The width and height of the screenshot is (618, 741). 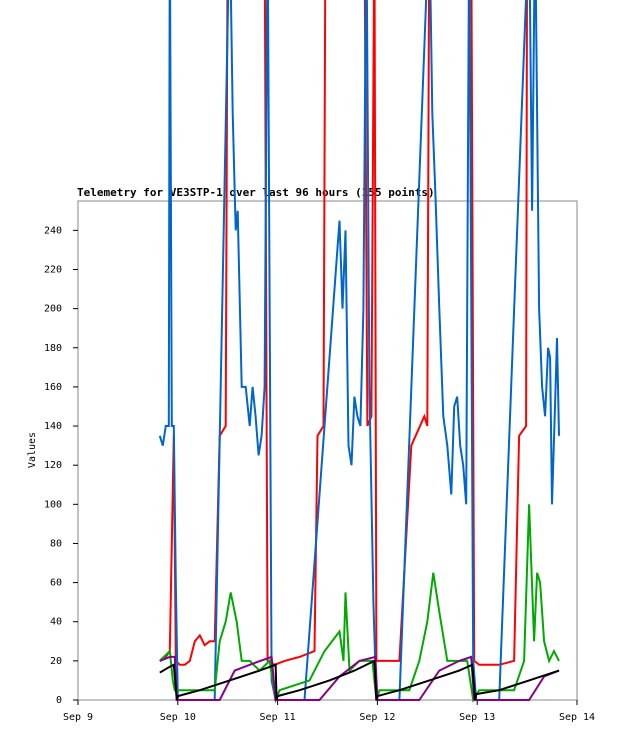 What do you see at coordinates (577, 717) in the screenshot?
I see `x-tick-label: Sep 14` at bounding box center [577, 717].